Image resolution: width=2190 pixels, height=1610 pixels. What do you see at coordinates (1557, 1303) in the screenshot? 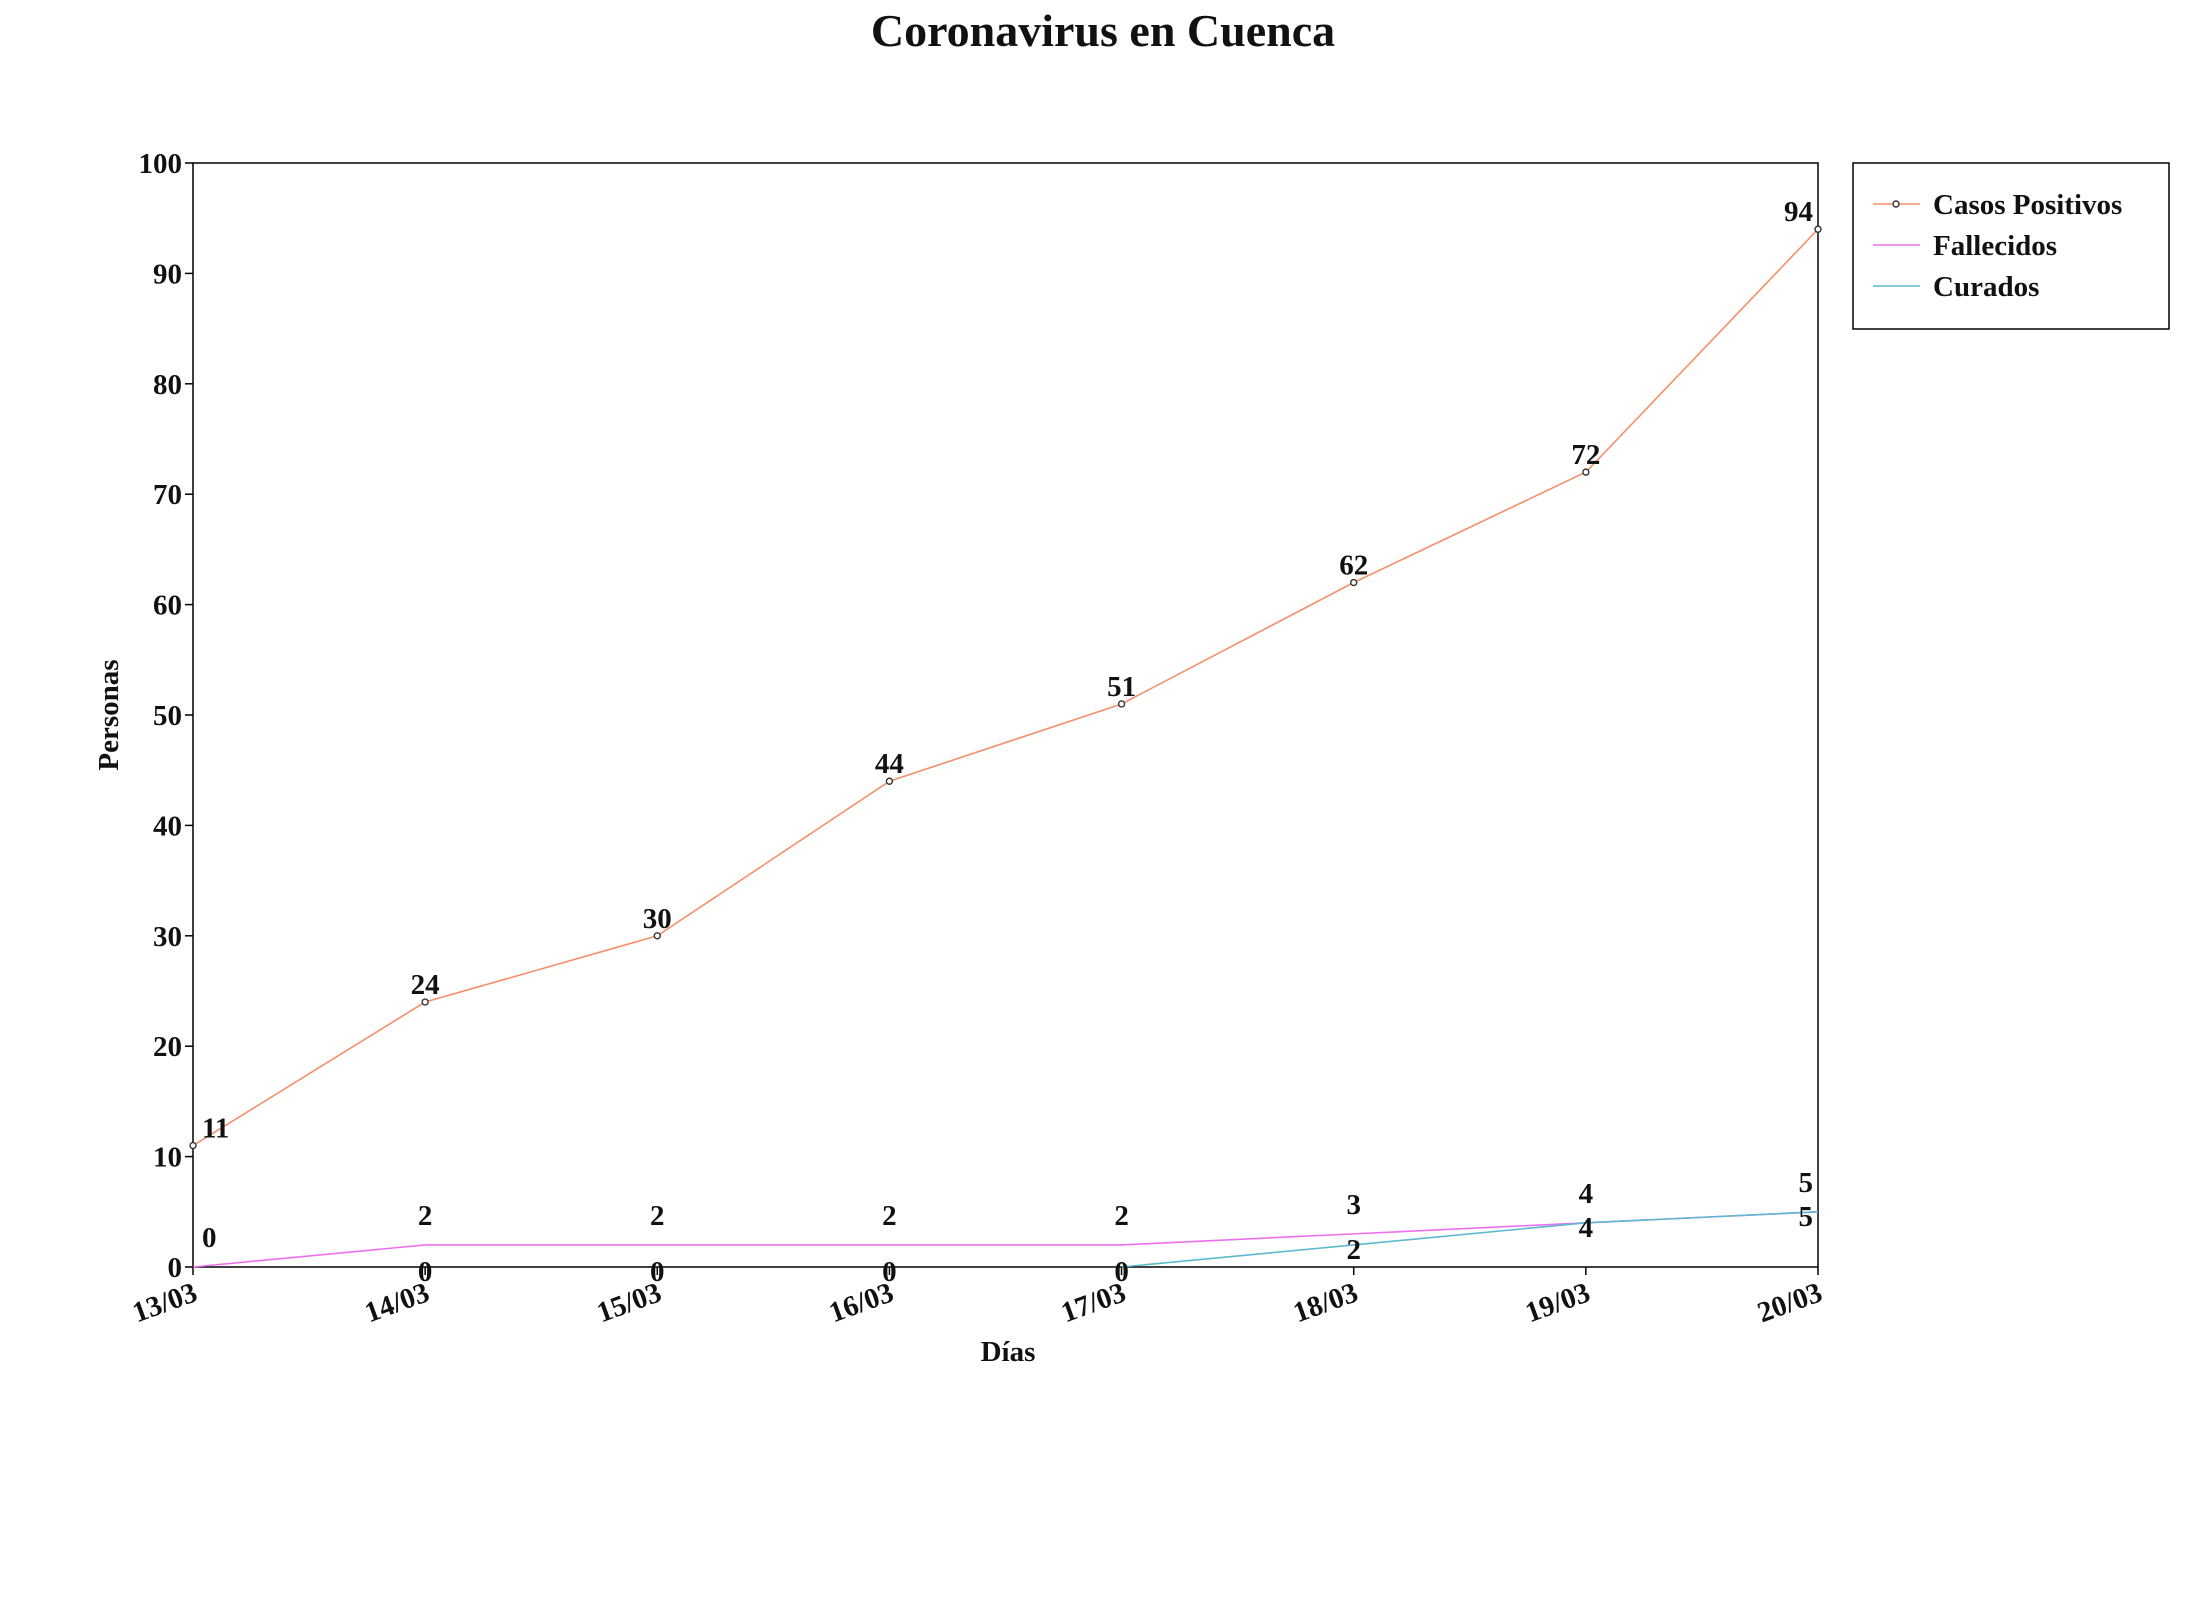
I see `x-tick-label: 19/03` at bounding box center [1557, 1303].